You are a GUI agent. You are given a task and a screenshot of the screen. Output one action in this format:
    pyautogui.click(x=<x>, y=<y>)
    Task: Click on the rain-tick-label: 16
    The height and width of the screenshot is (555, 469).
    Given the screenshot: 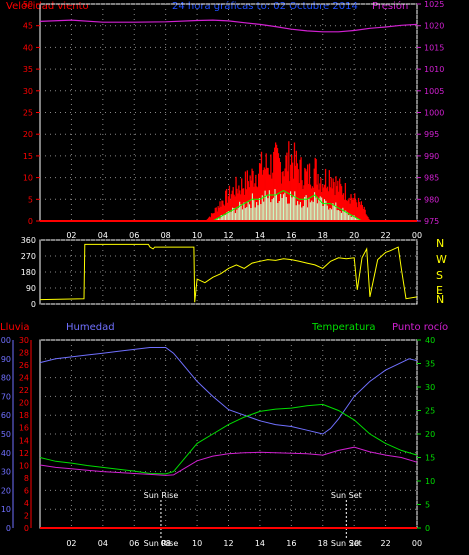 What is the action you would take?
    pyautogui.click(x=24, y=428)
    